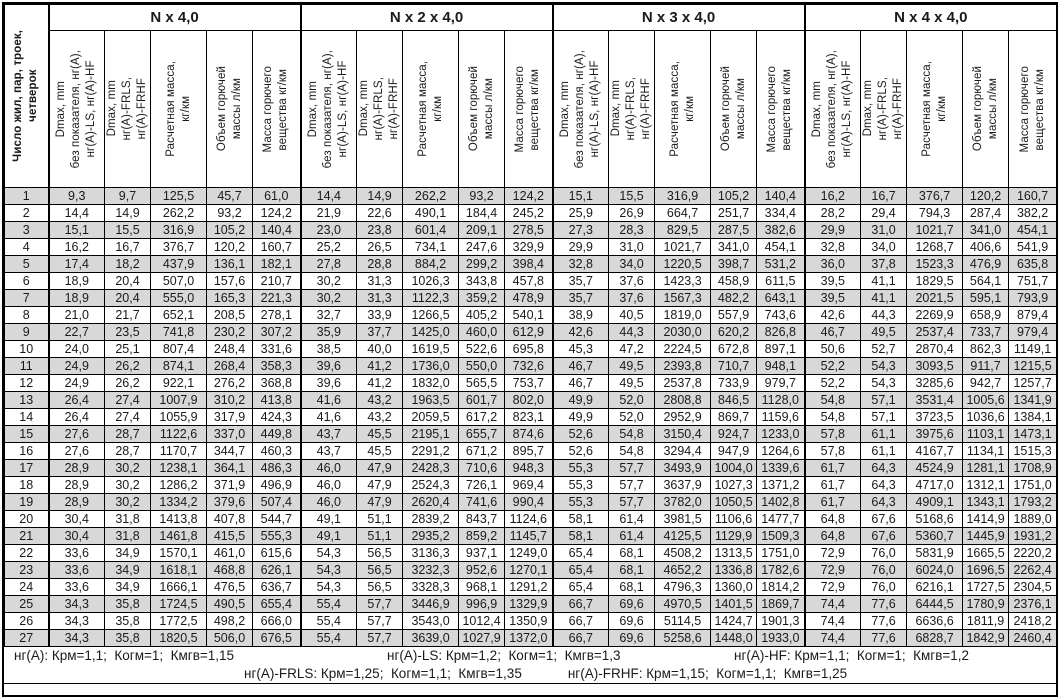  Describe the element at coordinates (781, 247) in the screenshot. I see `cell: 454,1` at that location.